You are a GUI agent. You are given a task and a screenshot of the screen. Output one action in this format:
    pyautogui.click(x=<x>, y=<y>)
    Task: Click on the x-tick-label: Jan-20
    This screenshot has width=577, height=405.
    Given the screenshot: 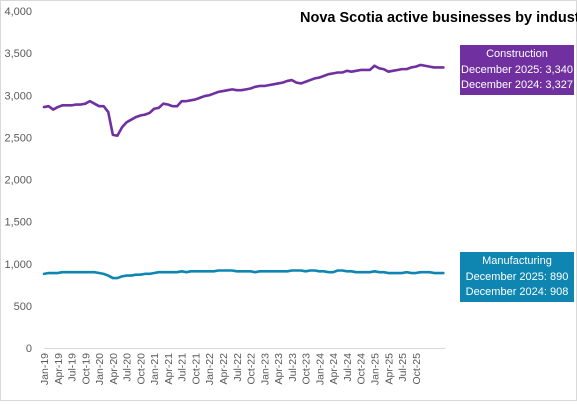 What is the action you would take?
    pyautogui.click(x=100, y=369)
    